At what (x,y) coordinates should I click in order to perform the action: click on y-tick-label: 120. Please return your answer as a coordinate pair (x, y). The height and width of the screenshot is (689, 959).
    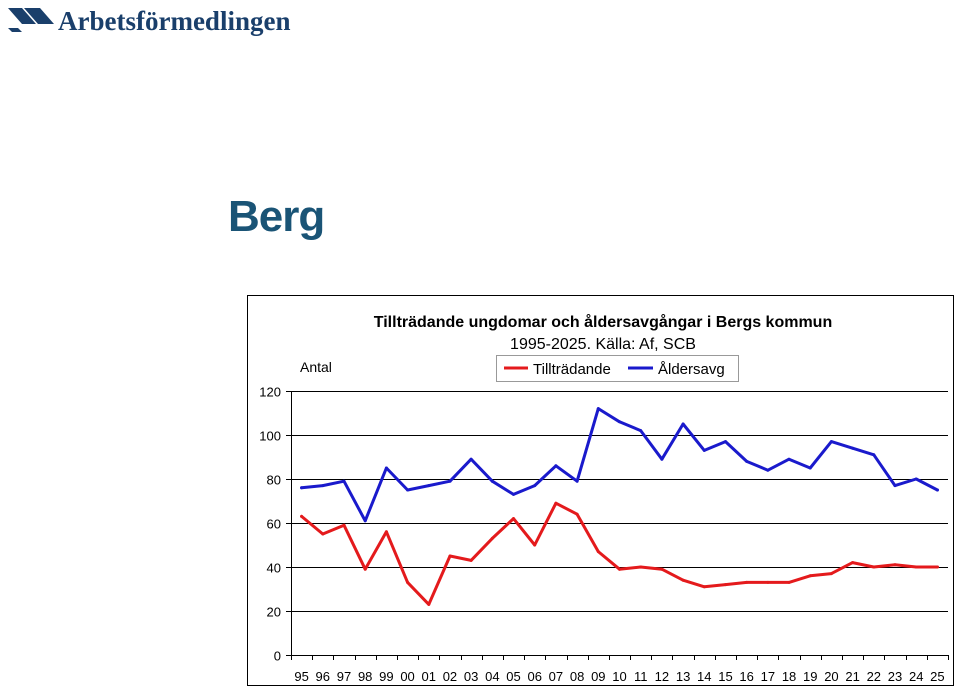
    Looking at the image, I should click on (270, 392).